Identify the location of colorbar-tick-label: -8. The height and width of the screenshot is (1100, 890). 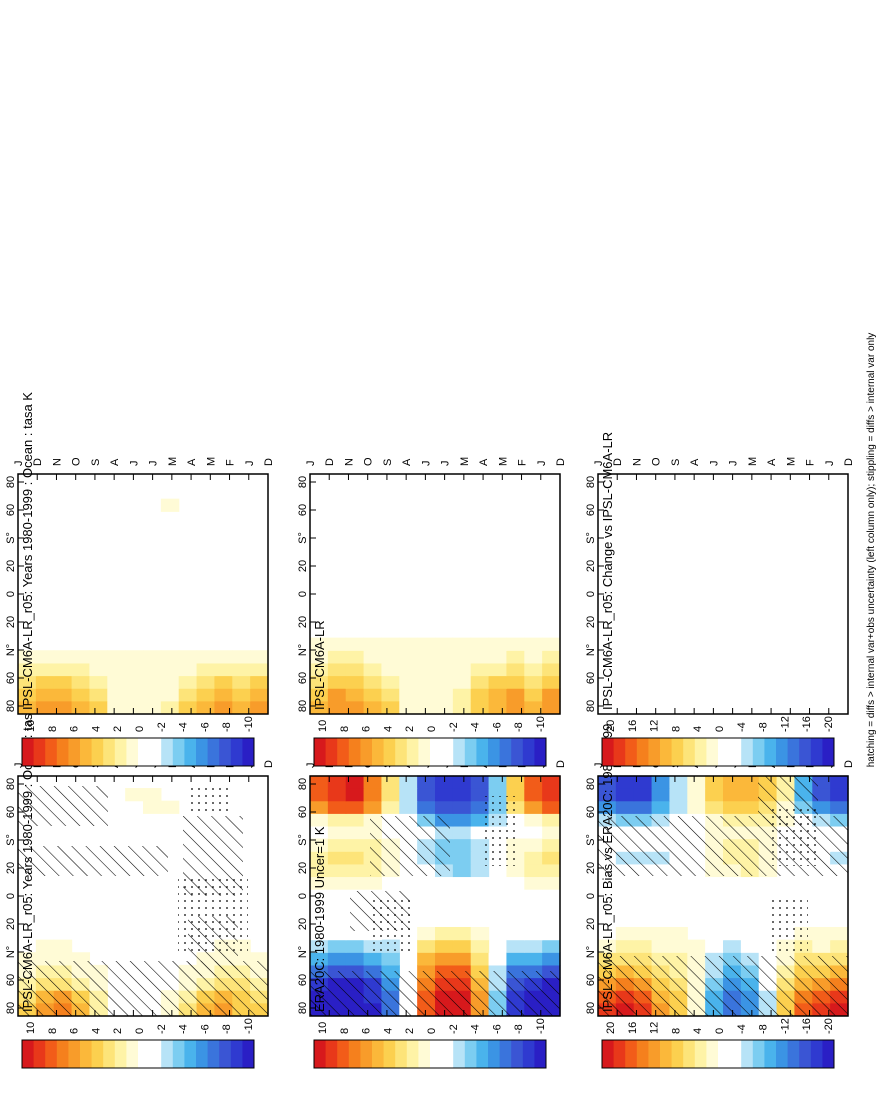
(764, 727).